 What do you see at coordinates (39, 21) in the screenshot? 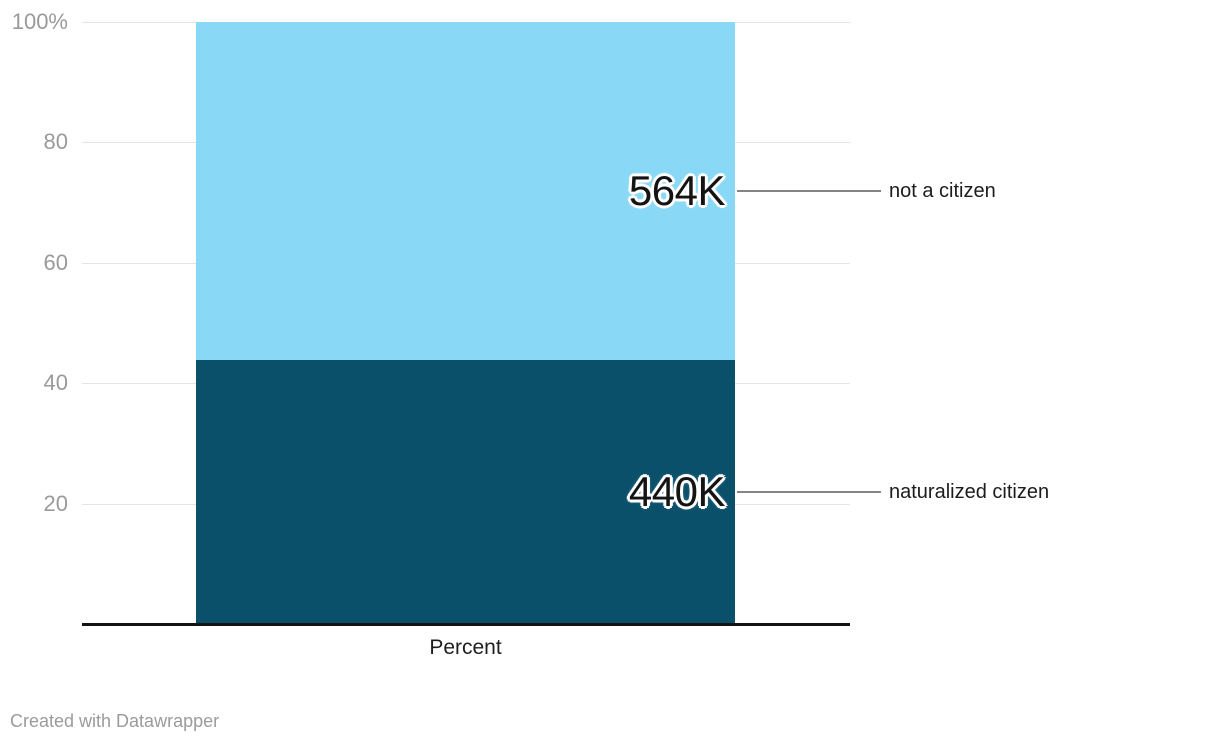
I see `y-tick-label: 100%` at bounding box center [39, 21].